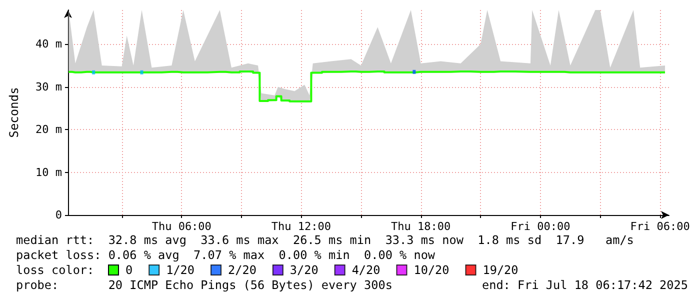  I want to click on legend-label: 0, so click(129, 270).